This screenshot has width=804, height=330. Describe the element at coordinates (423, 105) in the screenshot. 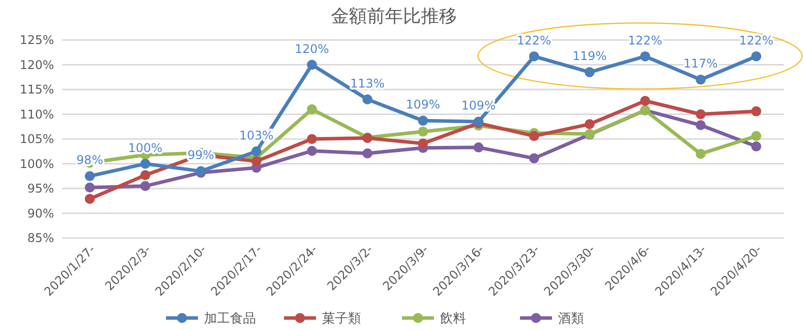

I see `data-label: 109%` at that location.